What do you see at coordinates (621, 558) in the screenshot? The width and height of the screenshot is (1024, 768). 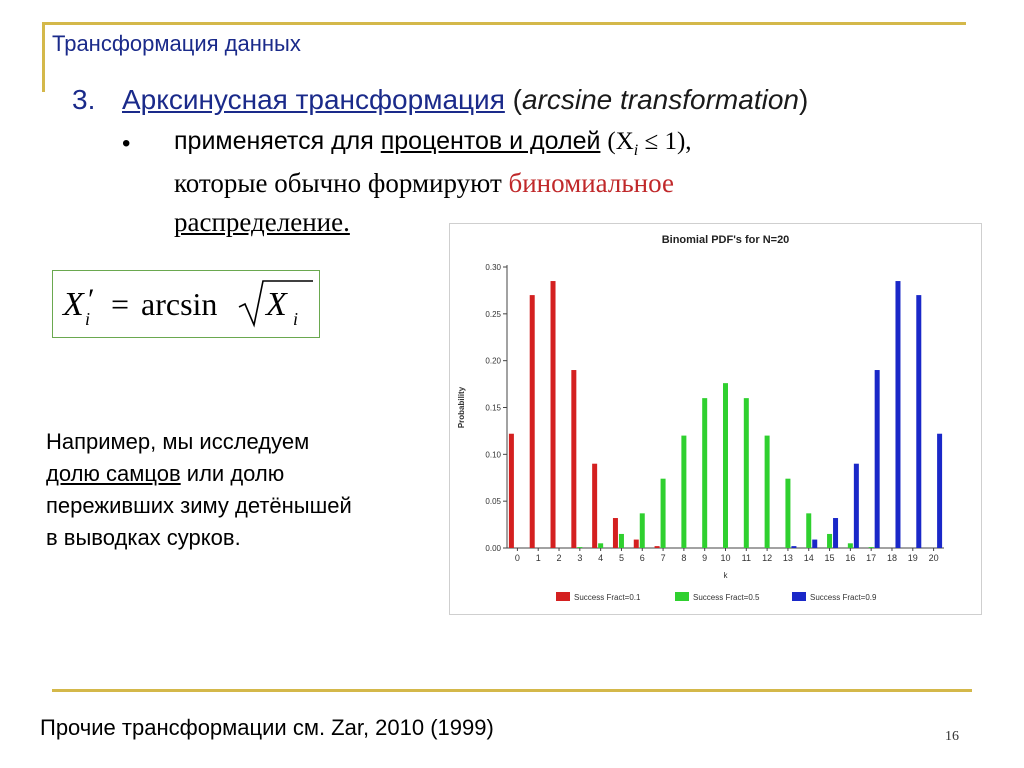 I see `x-tick-label: 5` at bounding box center [621, 558].